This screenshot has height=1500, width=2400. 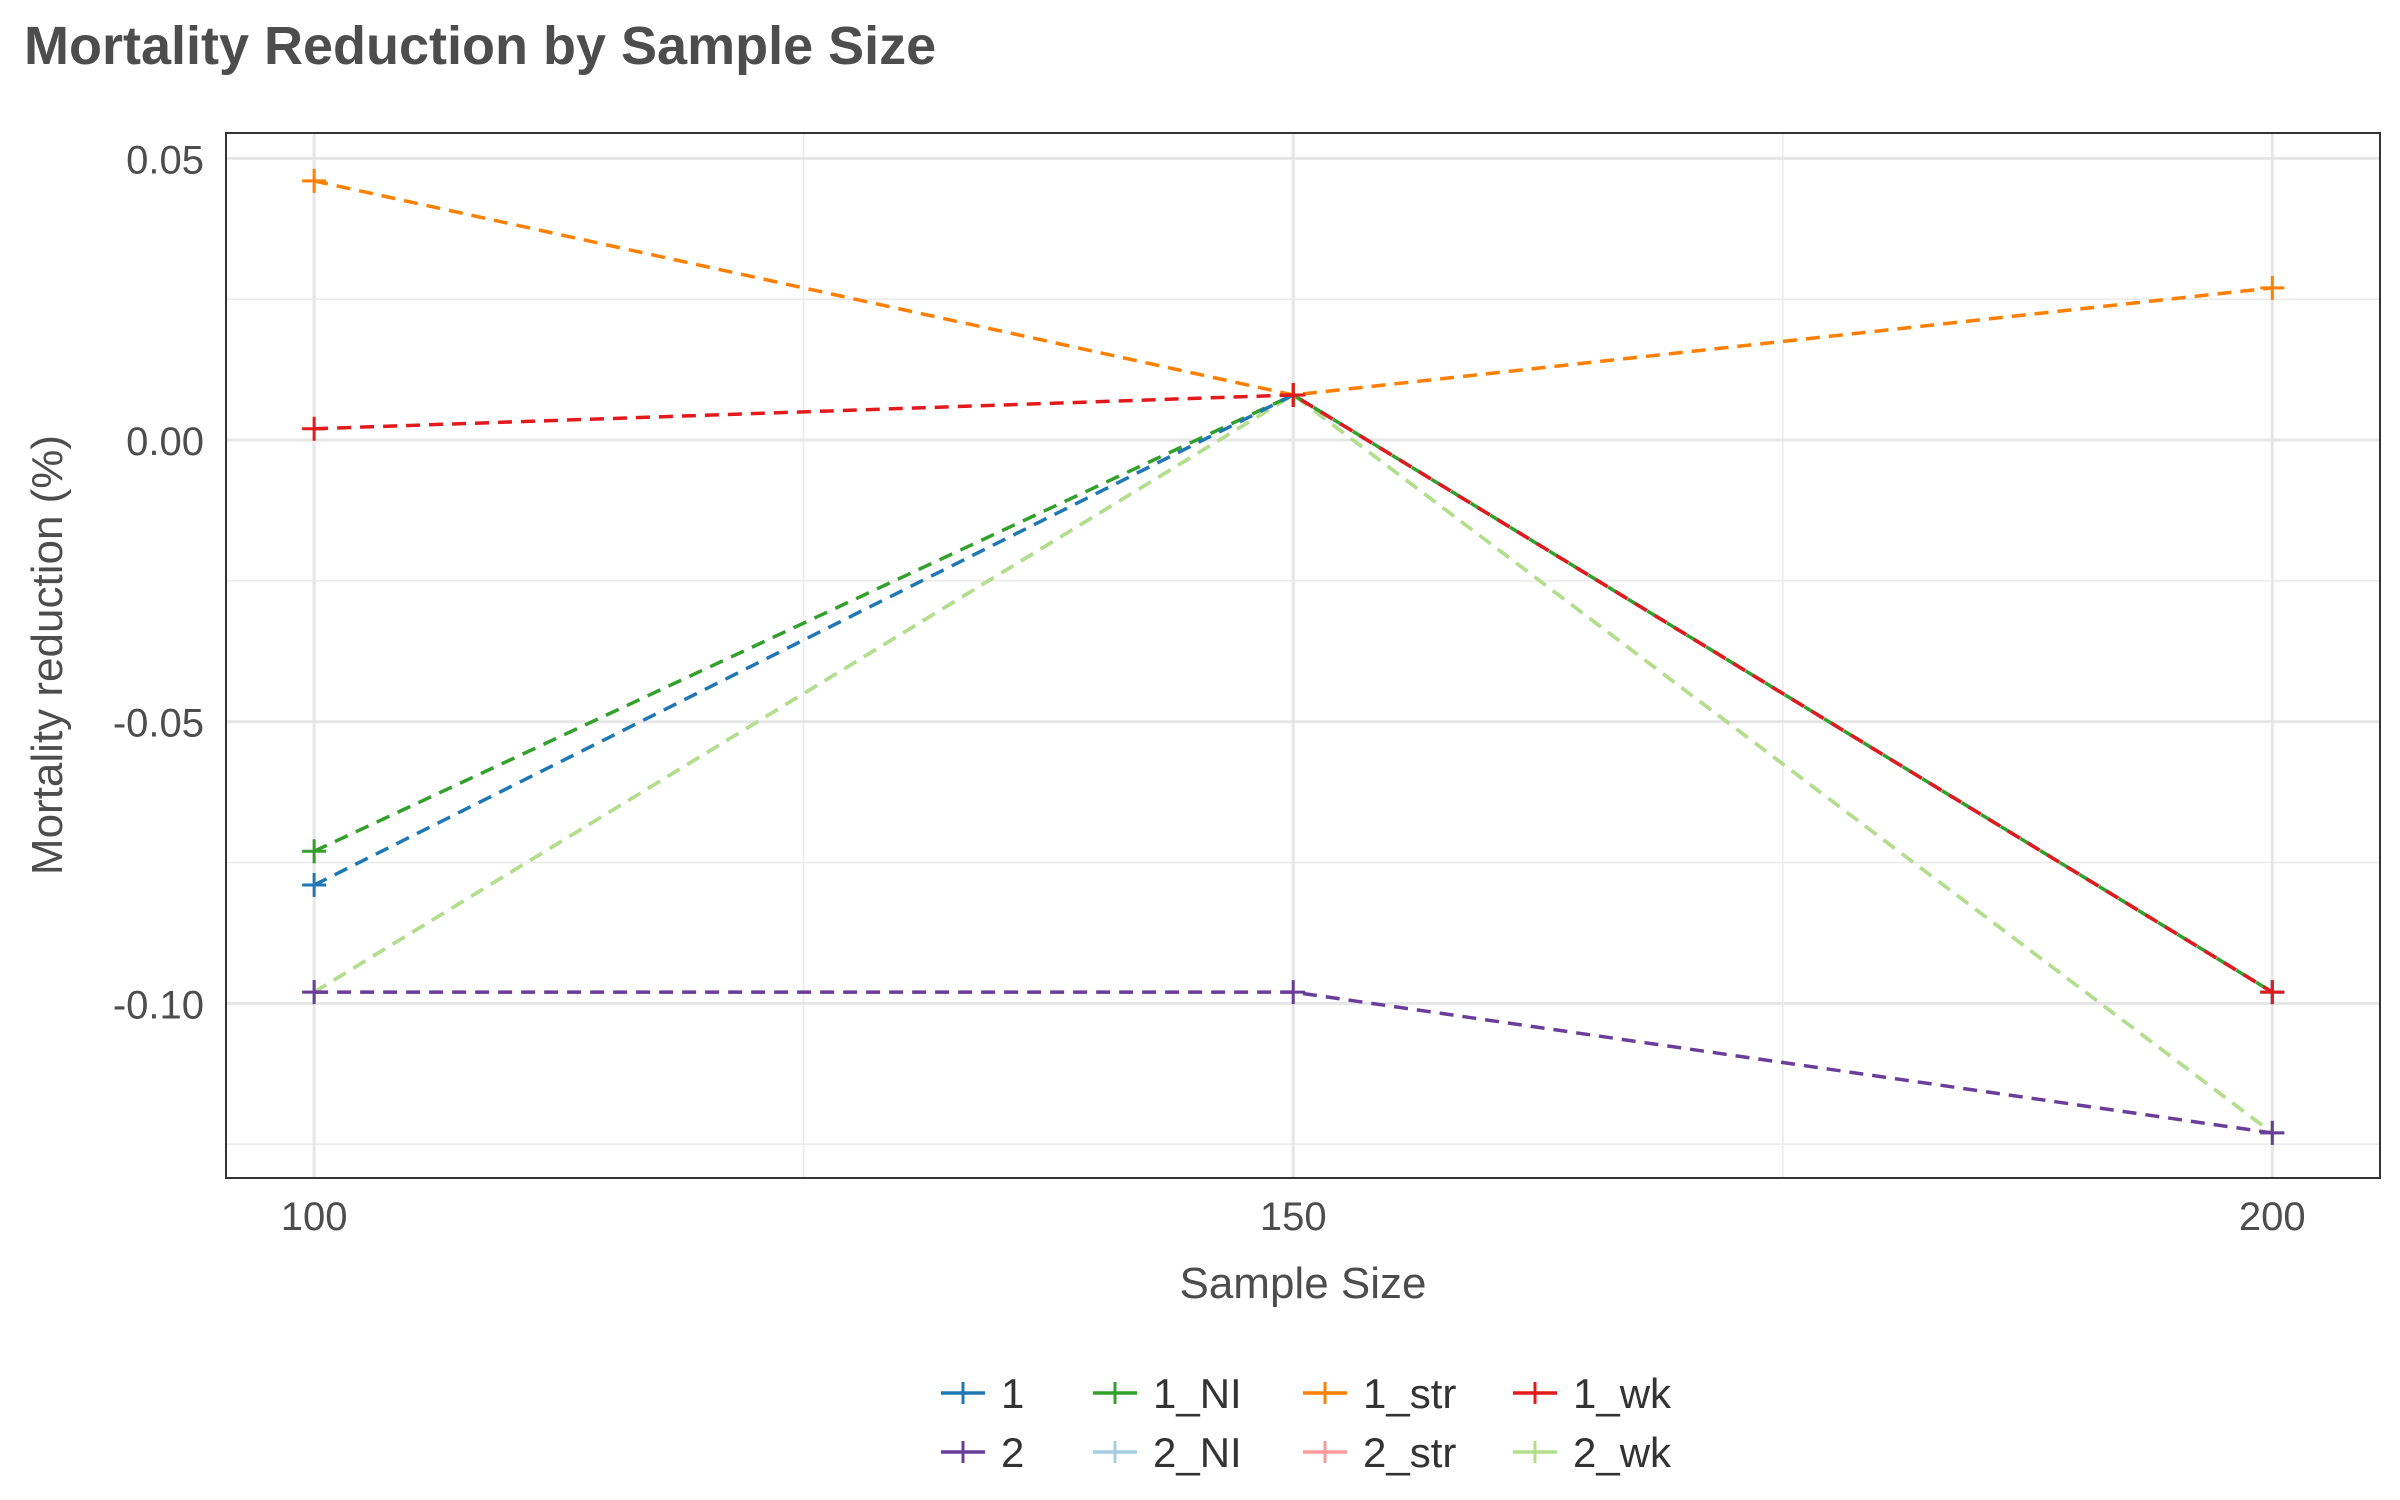 I want to click on x-tick-label: 100, so click(x=314, y=1217).